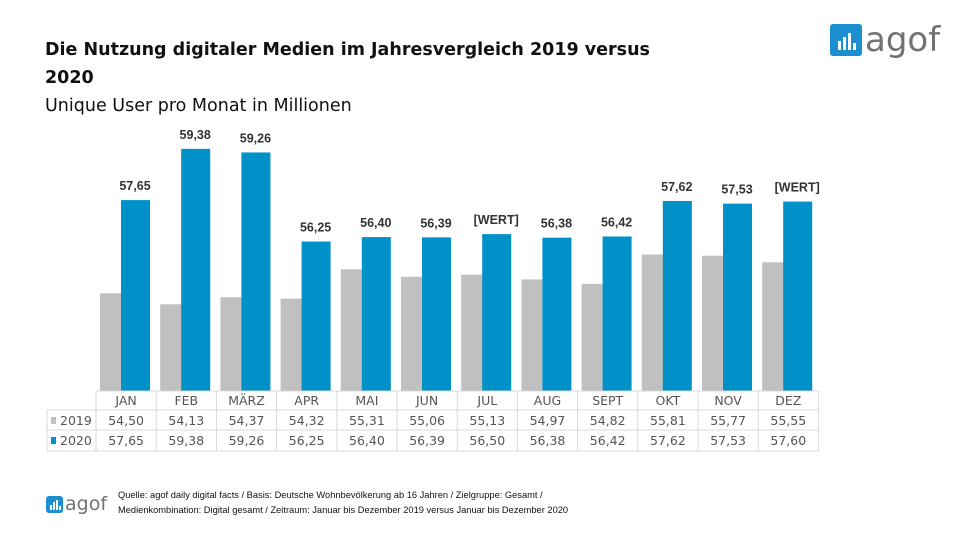 The width and height of the screenshot is (960, 540). I want to click on data-label: 57,62, so click(676, 187).